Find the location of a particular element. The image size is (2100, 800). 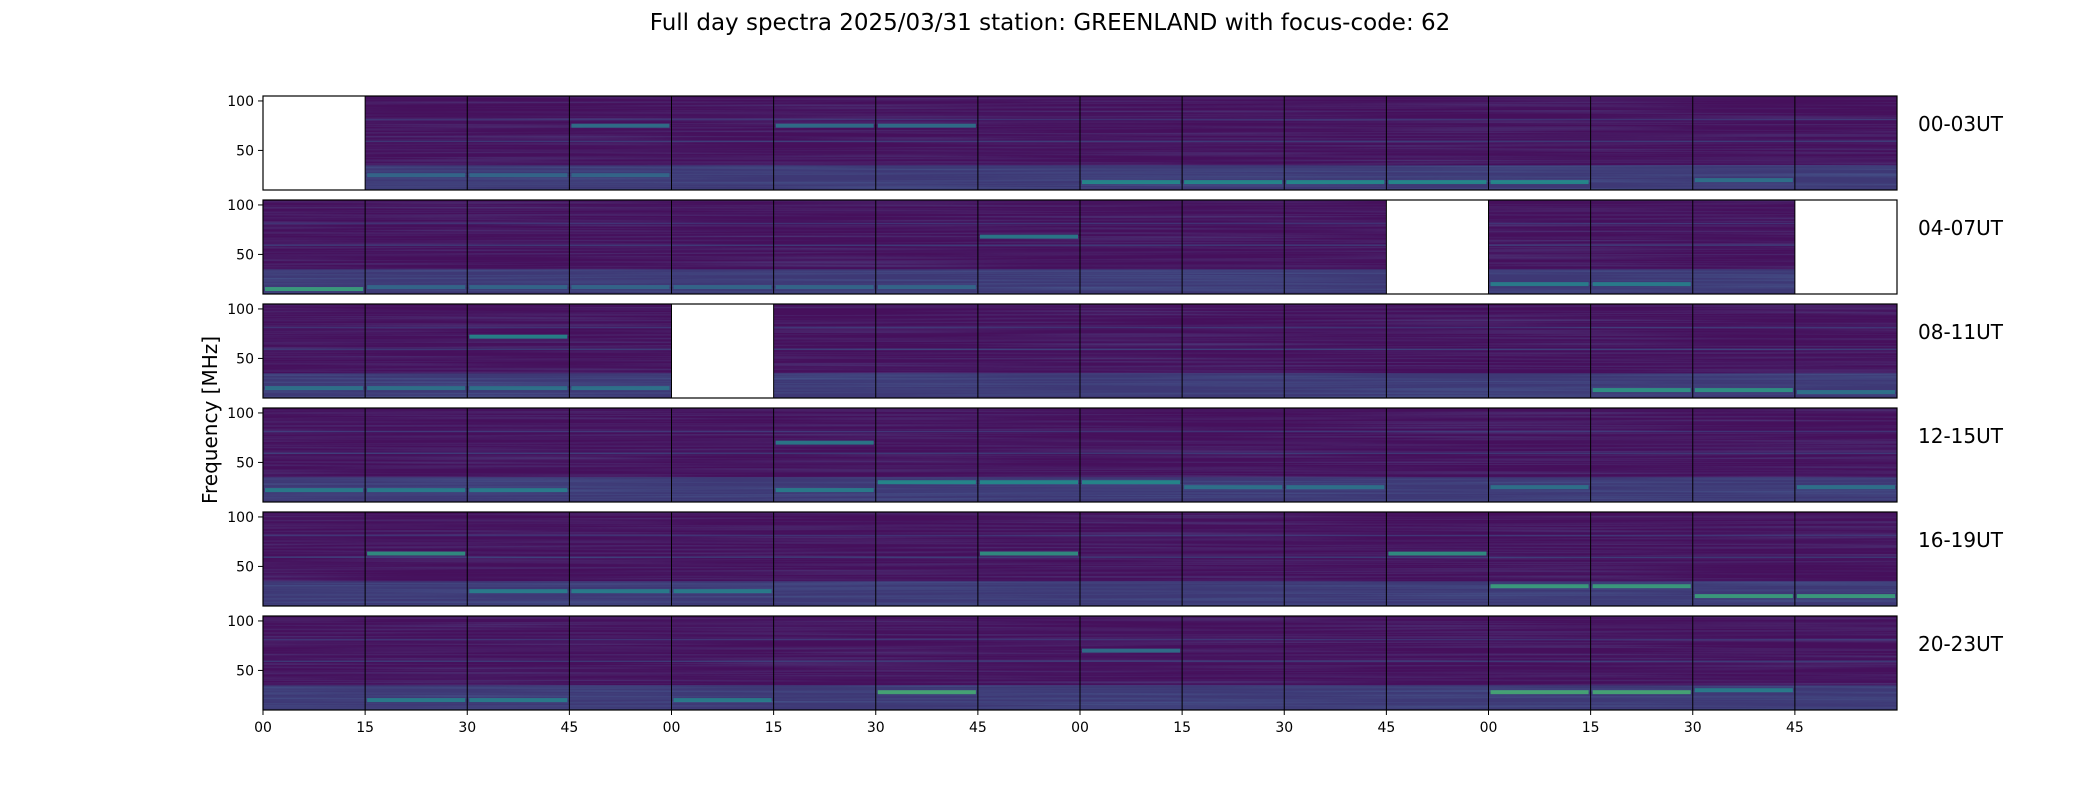

spectra-row: 50 100 16-19UT is located at coordinates (1115, 558).